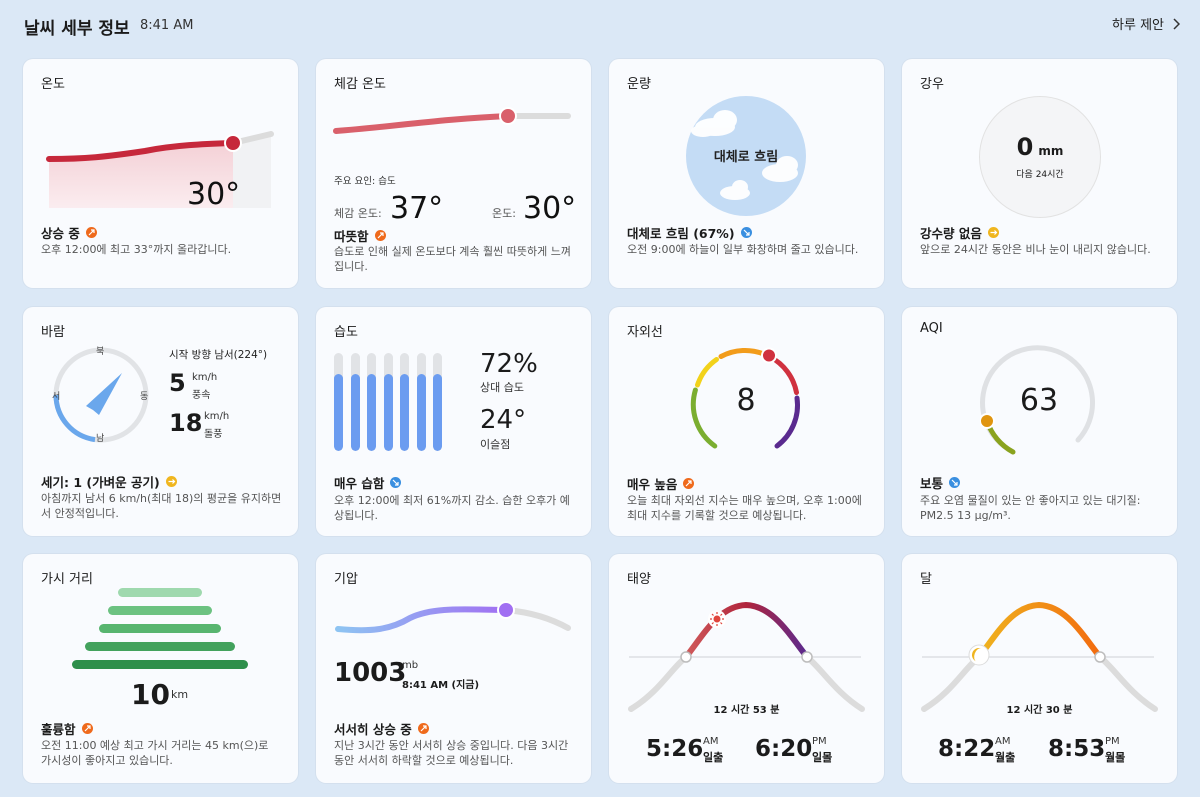 The height and width of the screenshot is (797, 1200). Describe the element at coordinates (959, 232) in the screenshot. I see `status-row: 강수량 없음` at that location.